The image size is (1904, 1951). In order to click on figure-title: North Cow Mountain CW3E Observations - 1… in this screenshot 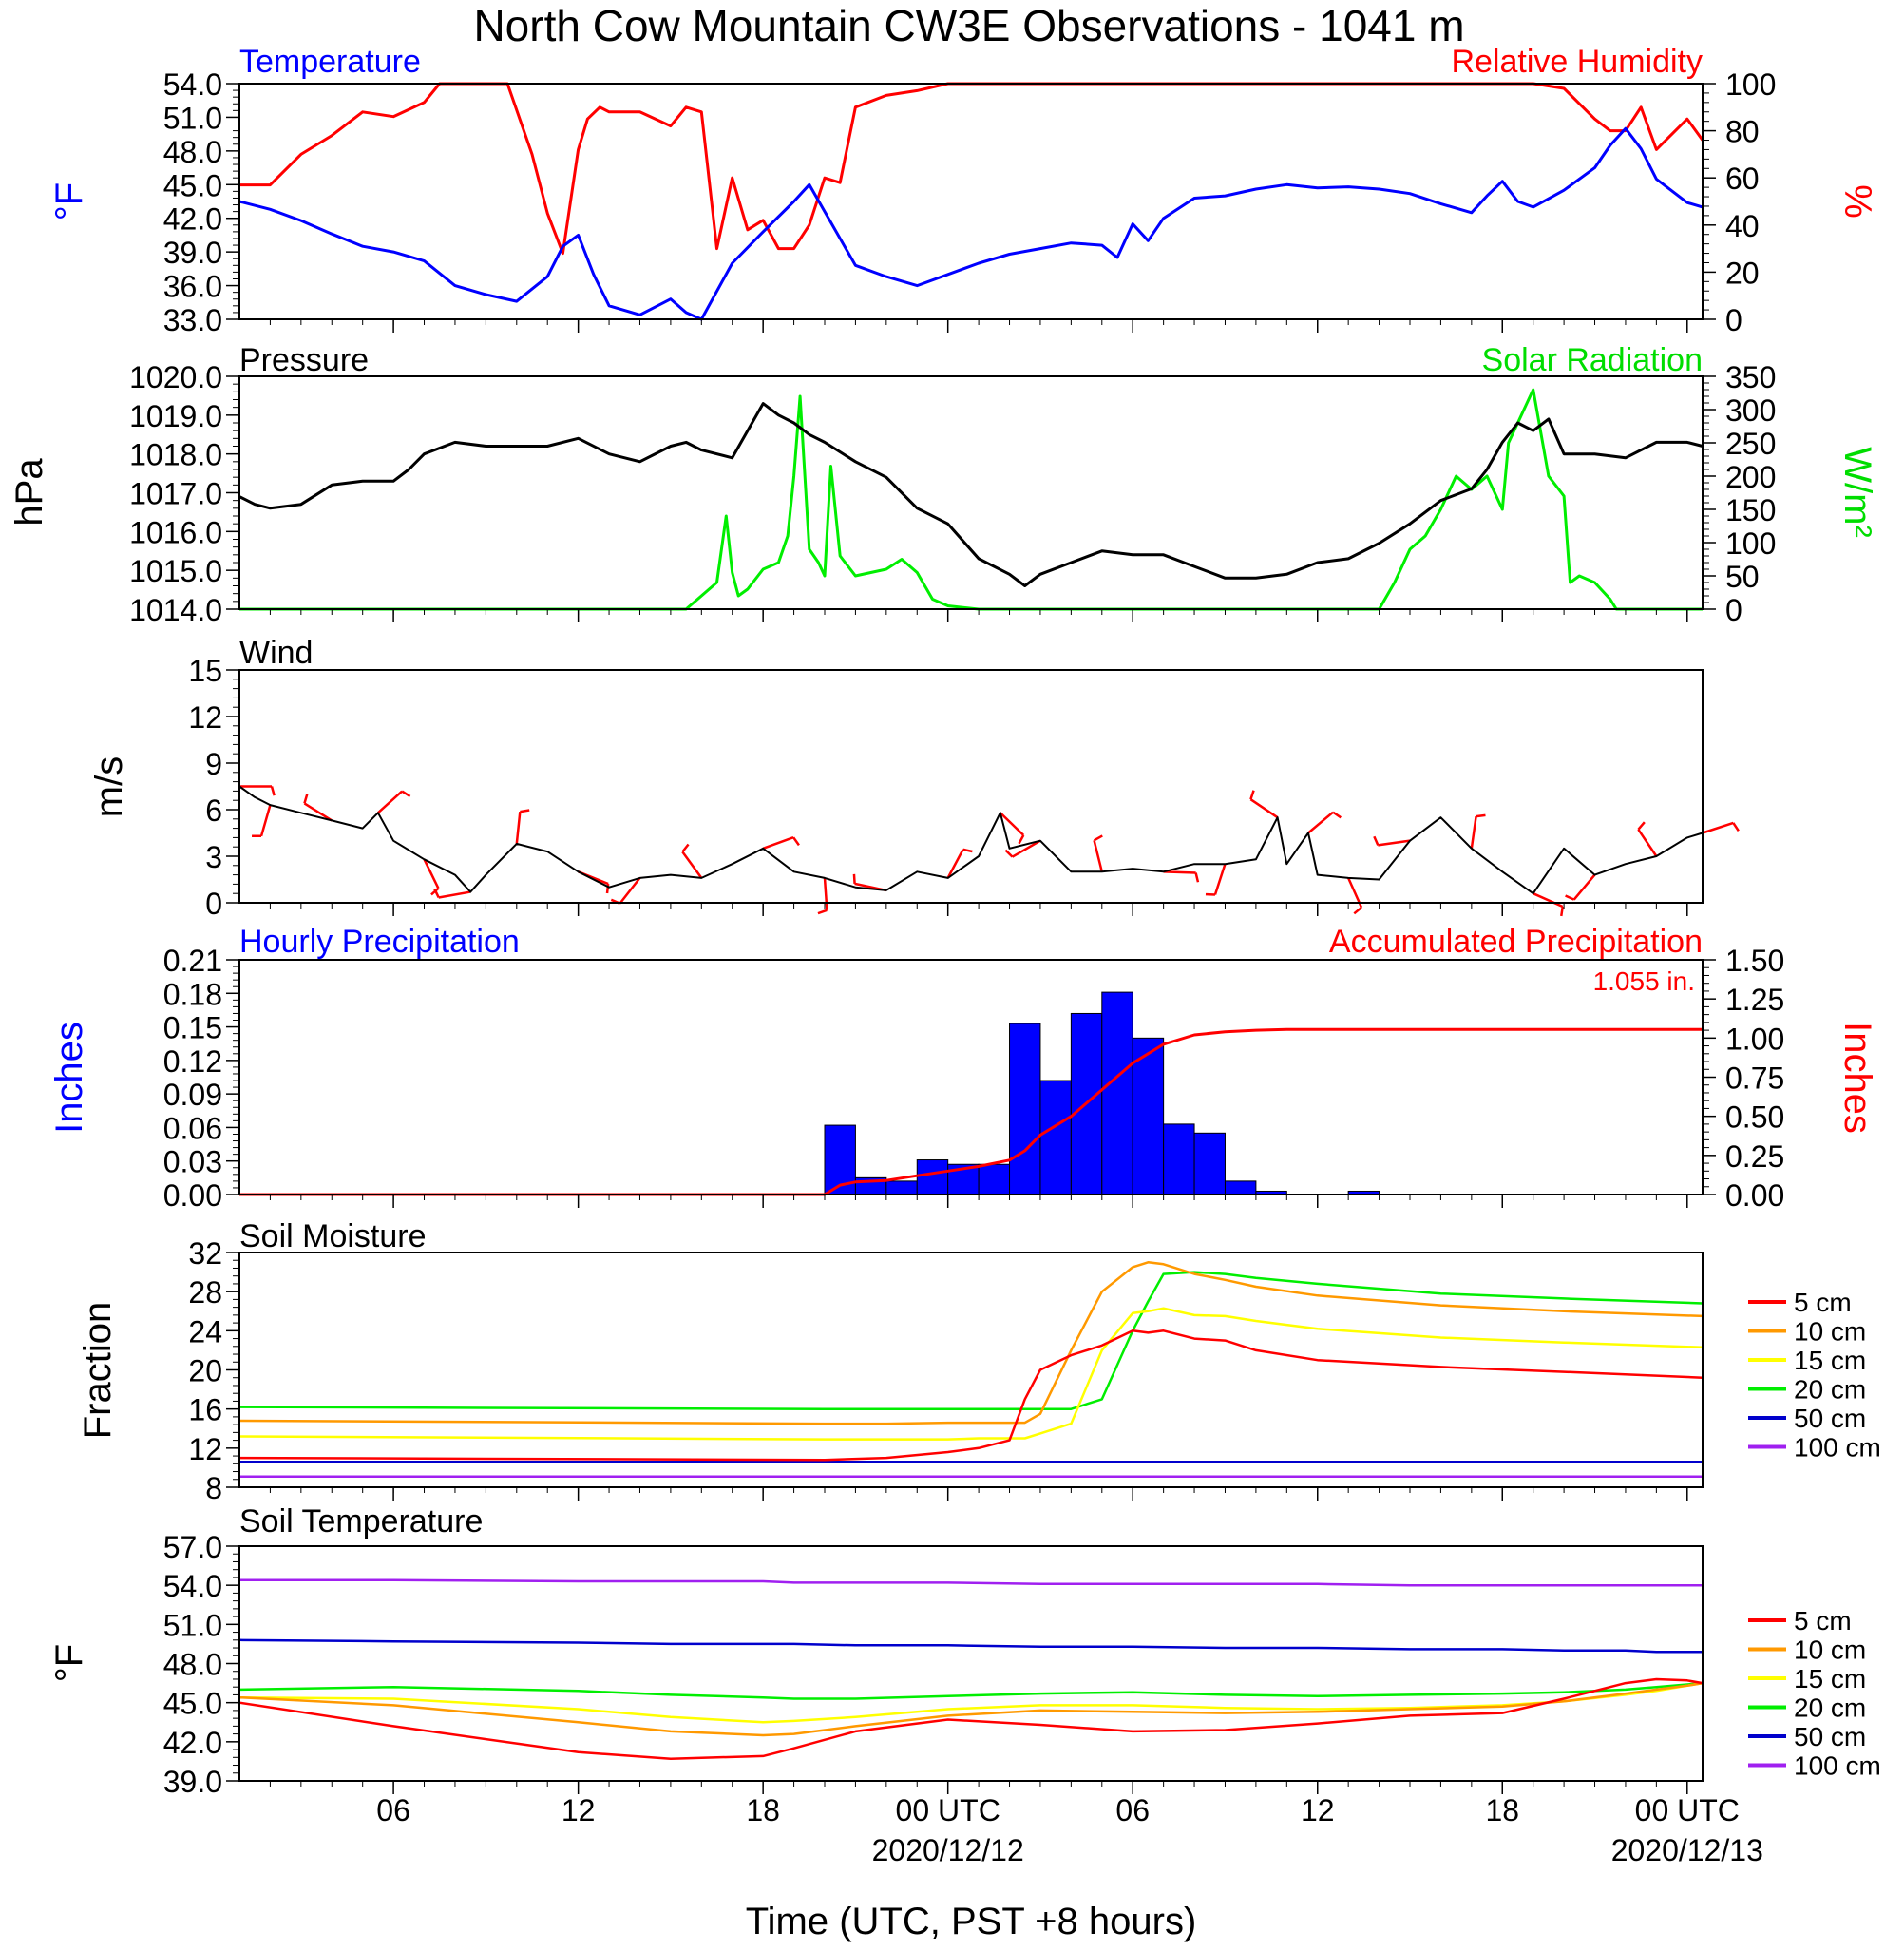, I will do `click(969, 26)`.